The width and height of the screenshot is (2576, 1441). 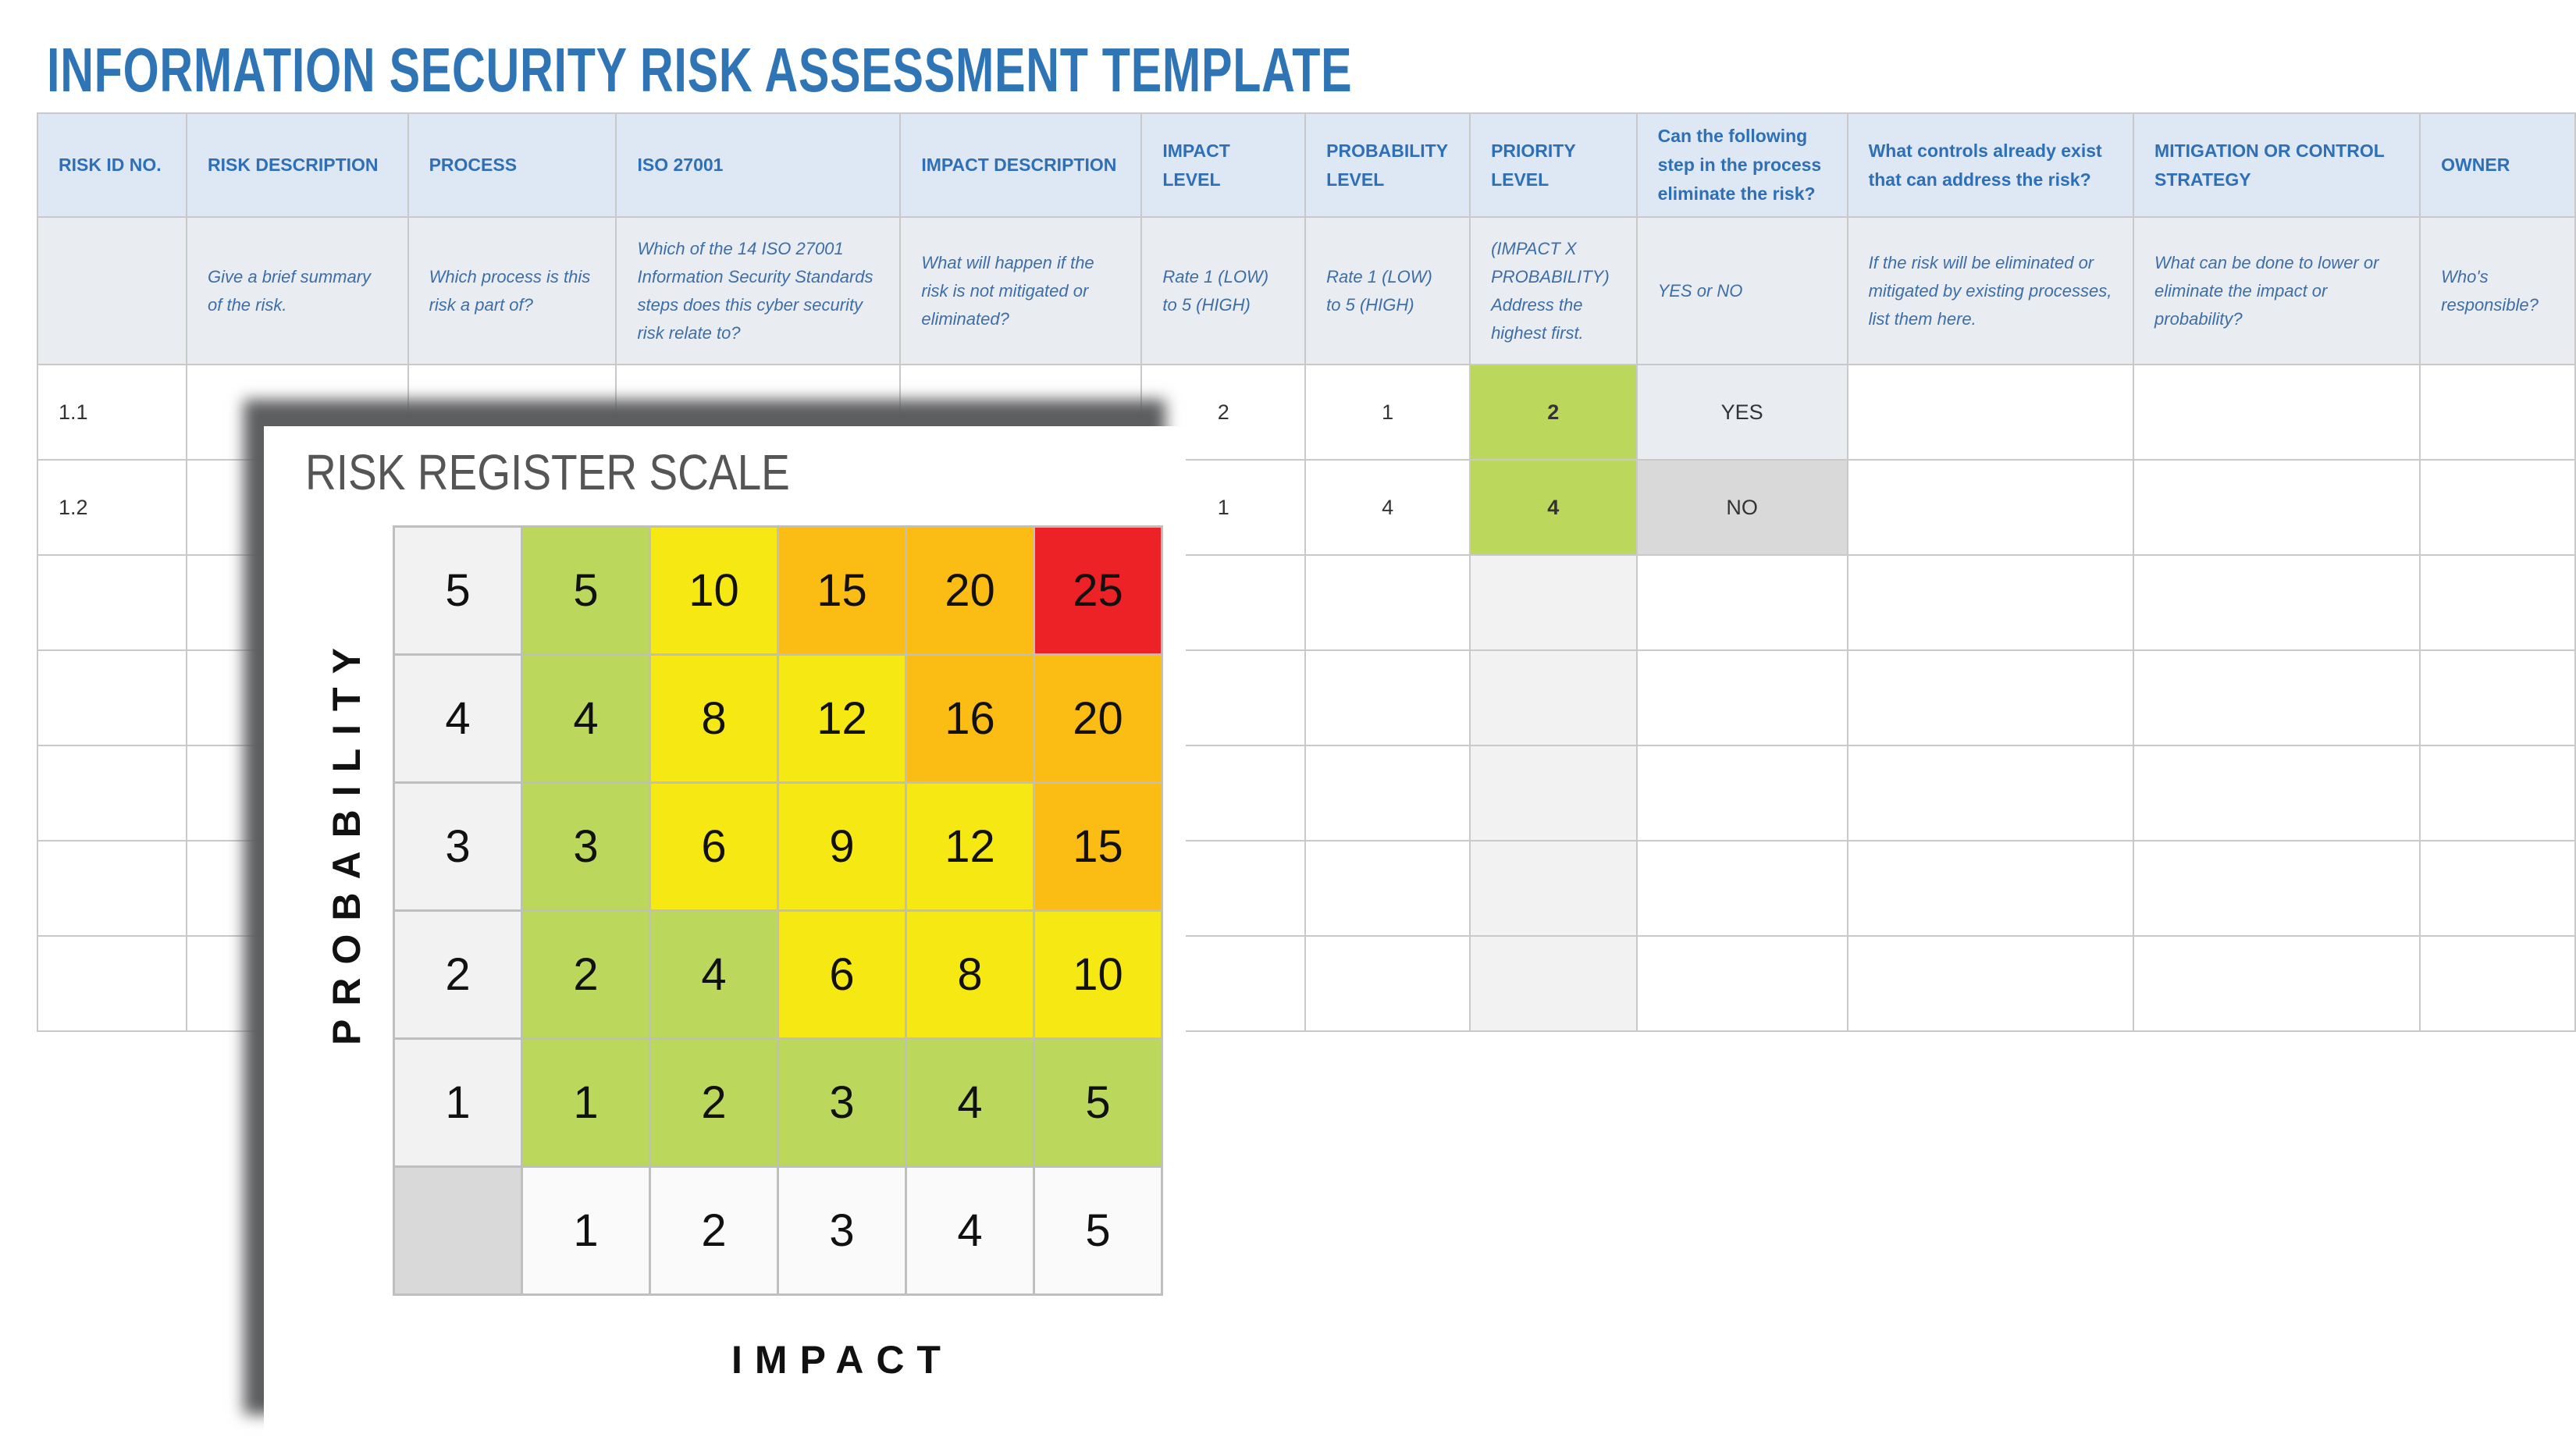 I want to click on column-hint, so click(x=112, y=290).